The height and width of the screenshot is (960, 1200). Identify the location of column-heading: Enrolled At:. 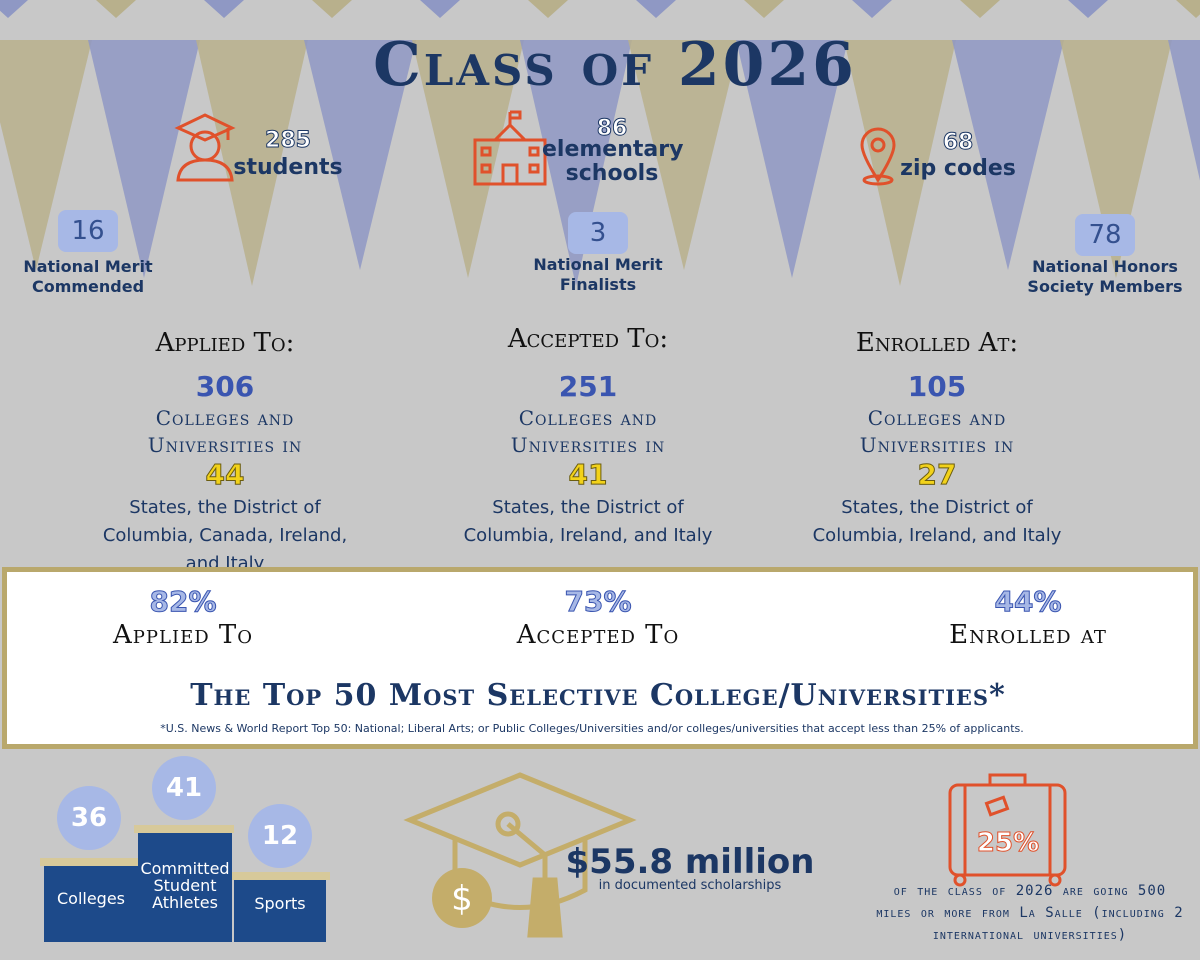
(937, 343).